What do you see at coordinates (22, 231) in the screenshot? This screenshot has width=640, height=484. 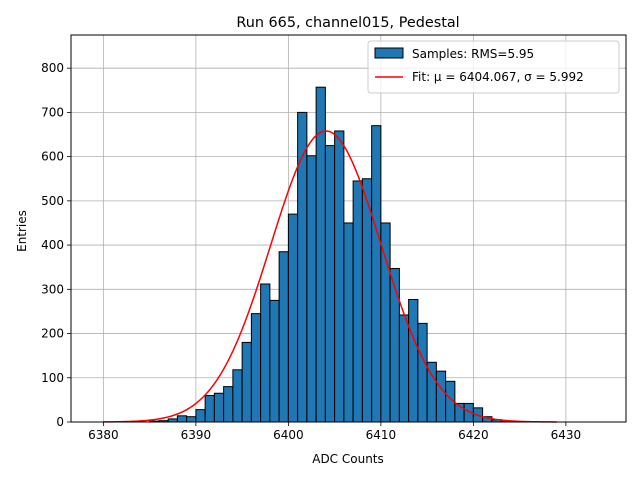 I see `y-axis-label: Entries` at bounding box center [22, 231].